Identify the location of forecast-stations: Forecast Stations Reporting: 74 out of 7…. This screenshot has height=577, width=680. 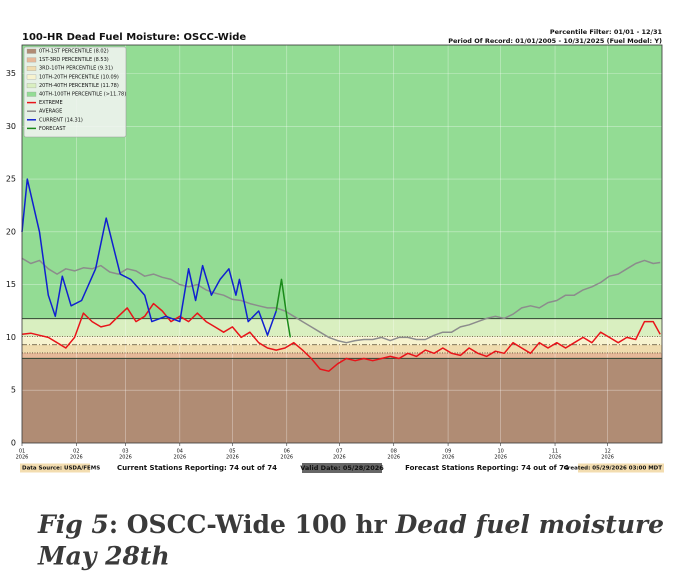
(487, 468).